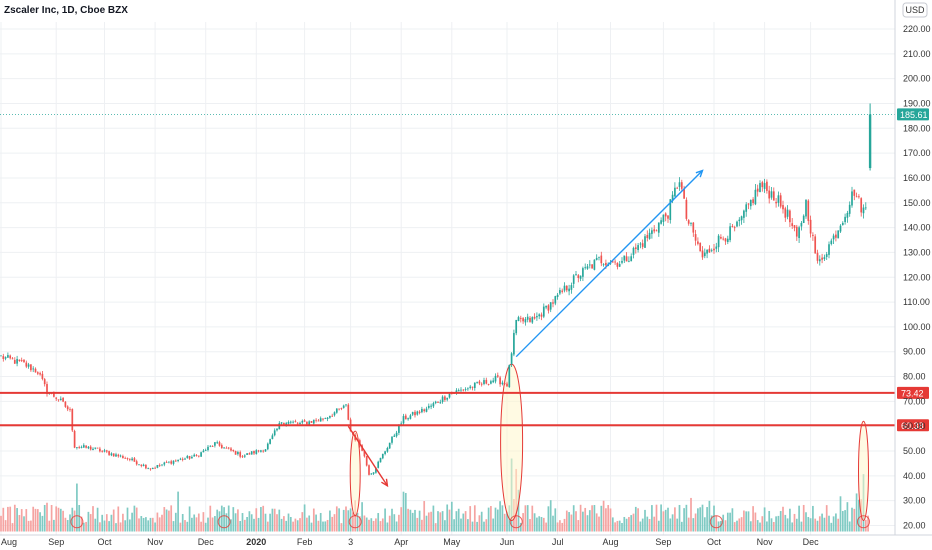 Image resolution: width=932 pixels, height=550 pixels. What do you see at coordinates (206, 542) in the screenshot?
I see `x-tick-label: Dec` at bounding box center [206, 542].